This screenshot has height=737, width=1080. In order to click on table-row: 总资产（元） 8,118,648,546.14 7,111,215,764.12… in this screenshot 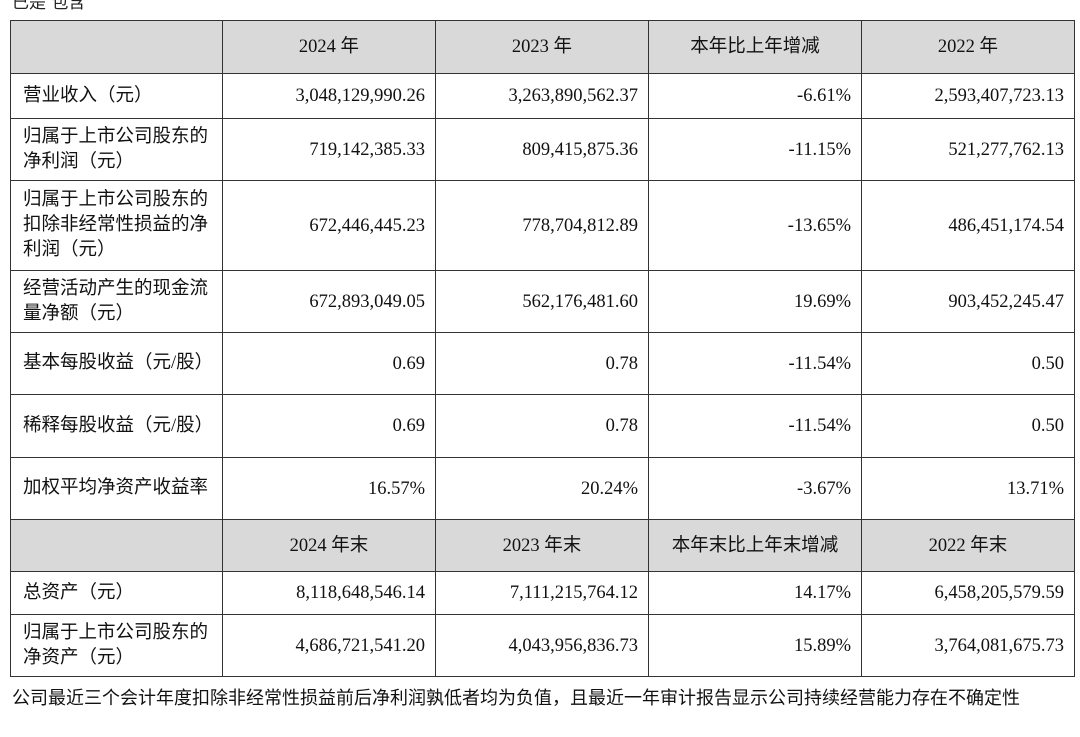, I will do `click(542, 593)`.